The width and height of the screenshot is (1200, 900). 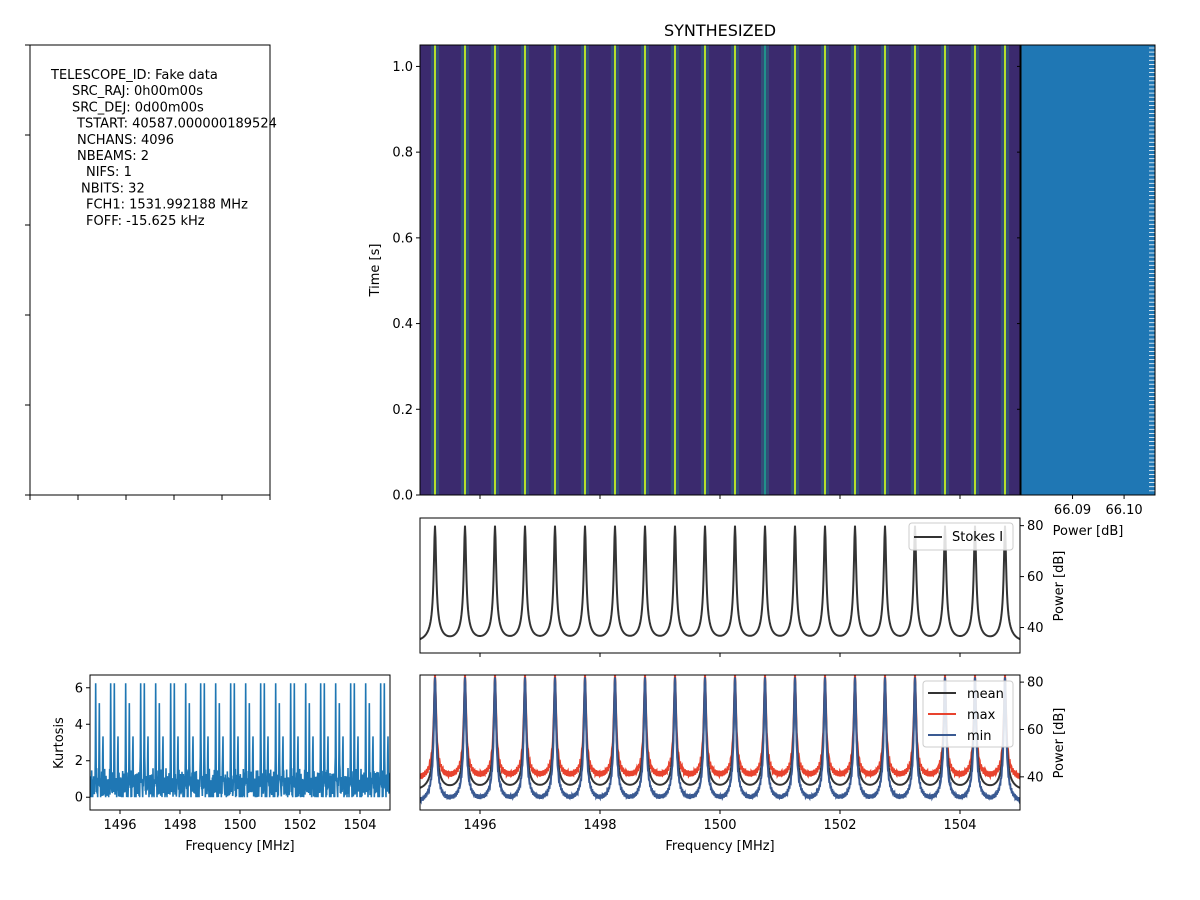 I want to click on mean-max-min-x-label: Frequency [MHz], so click(x=719, y=846).